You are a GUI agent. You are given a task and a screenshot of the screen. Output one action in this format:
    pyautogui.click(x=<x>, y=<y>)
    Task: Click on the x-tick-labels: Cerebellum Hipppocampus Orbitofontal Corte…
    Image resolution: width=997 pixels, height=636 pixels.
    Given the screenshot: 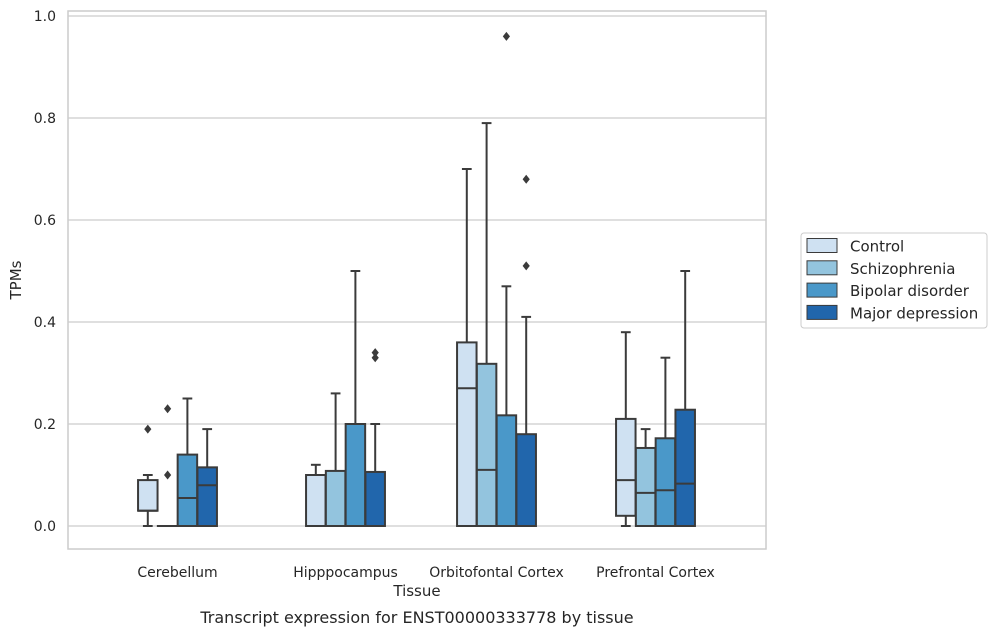 What is the action you would take?
    pyautogui.click(x=425, y=573)
    